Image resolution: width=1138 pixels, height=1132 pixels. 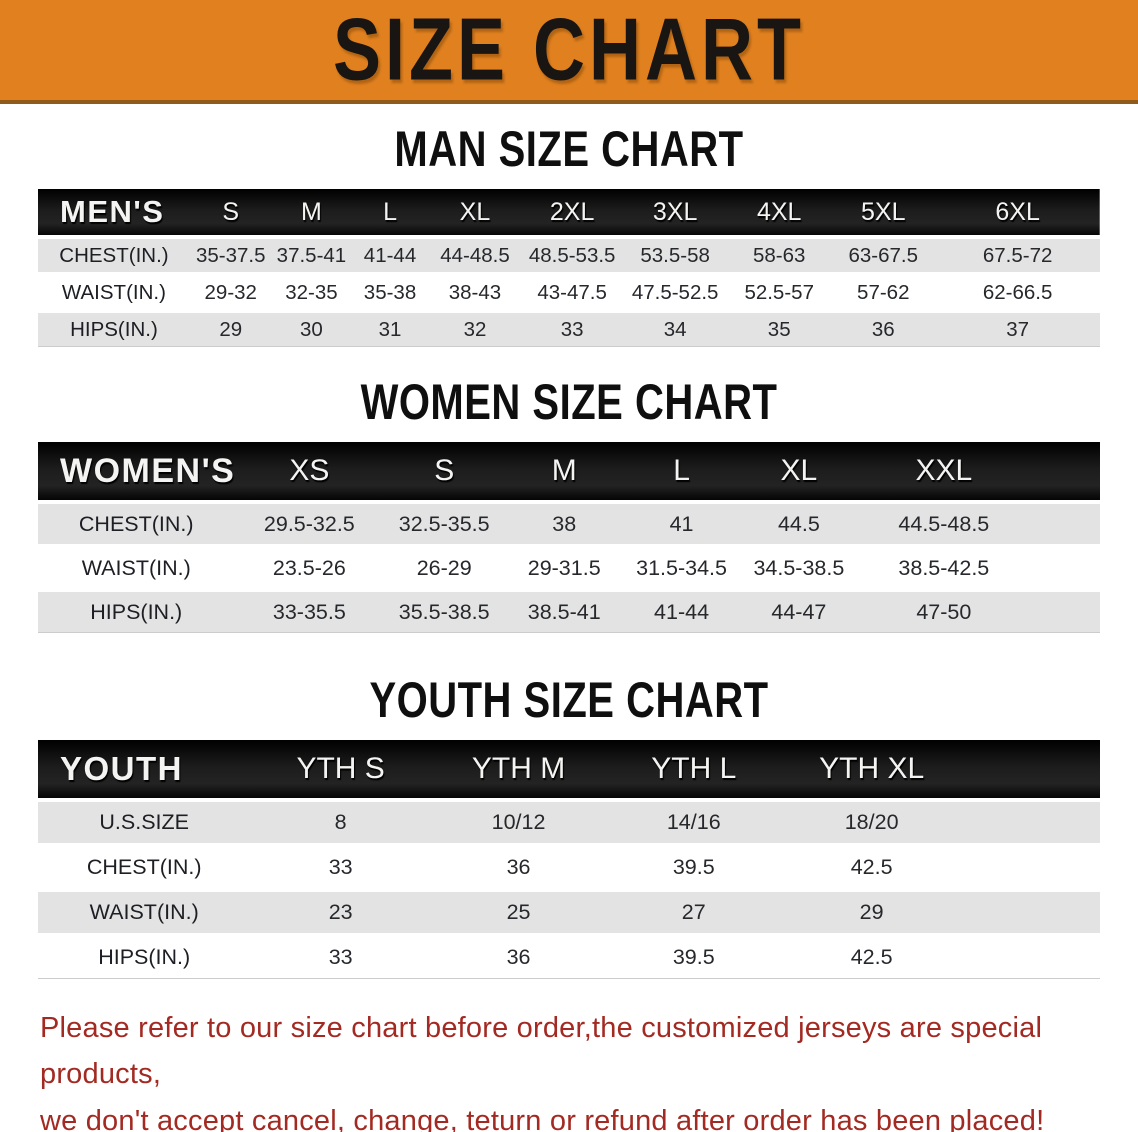 I want to click on youth-chest-row: CHEST(IN.) 33 36 39.5 42.5, so click(x=569, y=867).